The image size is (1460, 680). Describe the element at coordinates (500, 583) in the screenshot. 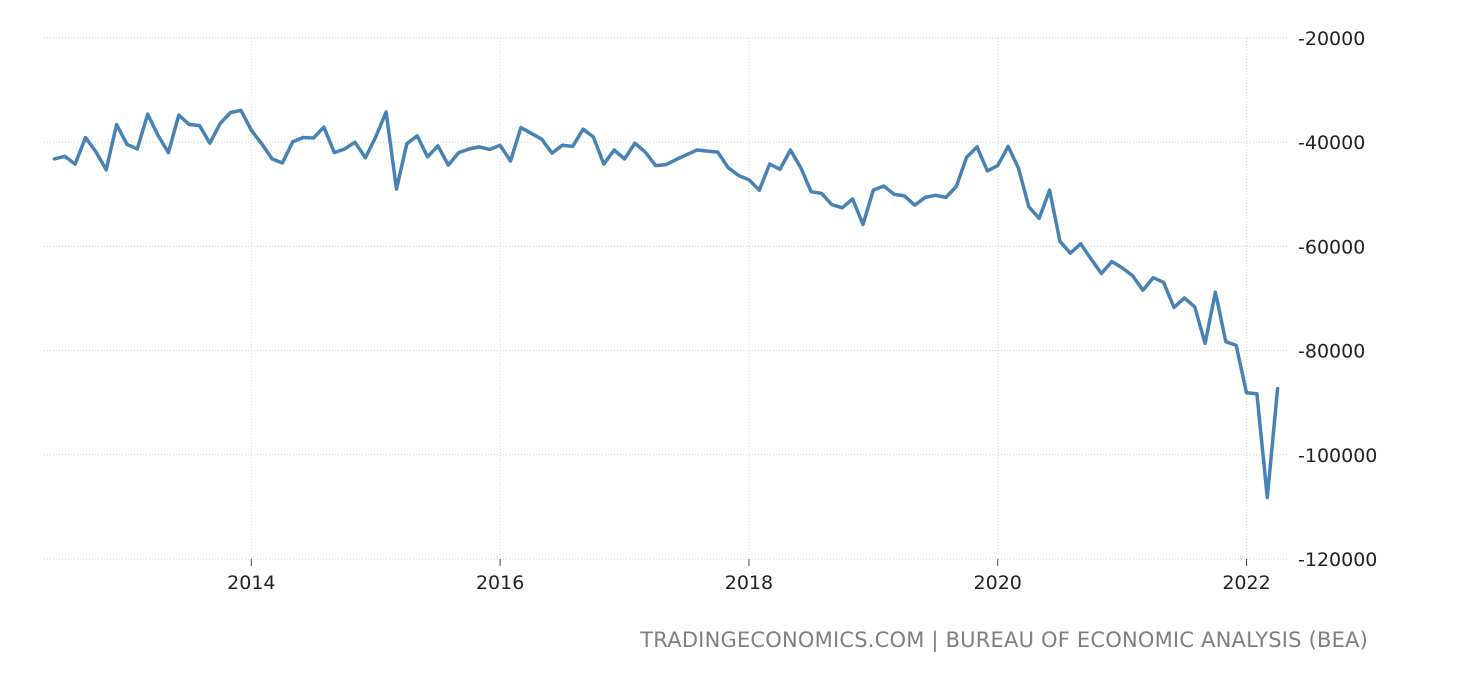

I see `x-tick-label: 2016` at that location.